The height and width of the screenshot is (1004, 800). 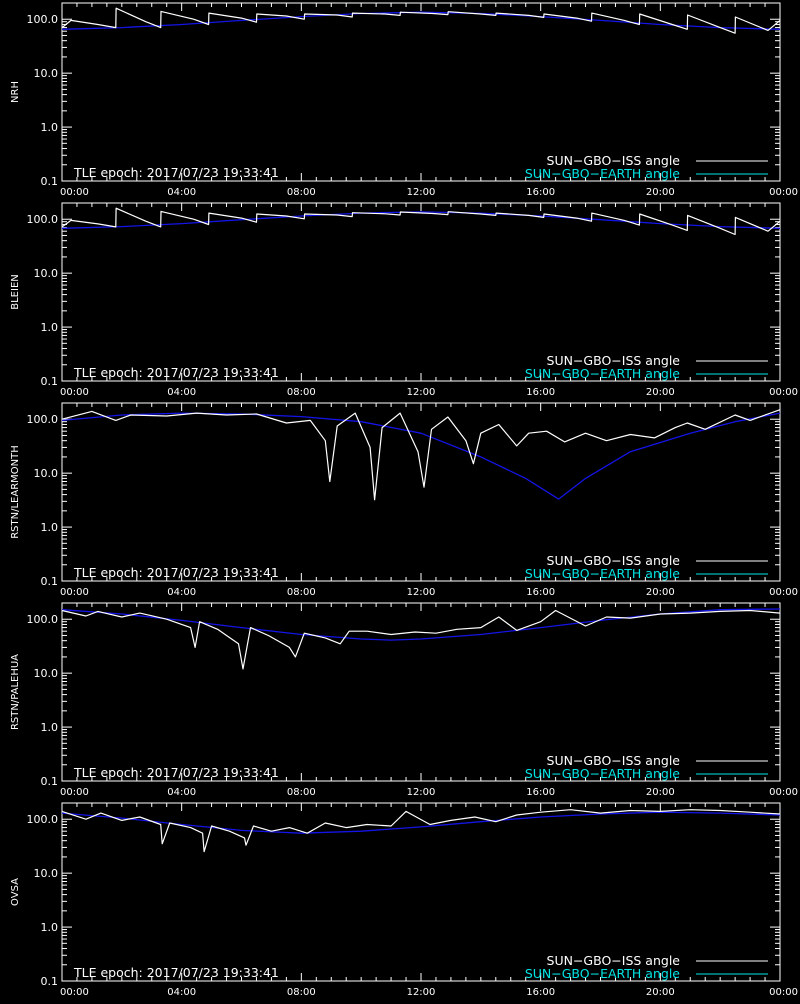 What do you see at coordinates (15, 292) in the screenshot?
I see `y-axis-label: BLEIEN` at bounding box center [15, 292].